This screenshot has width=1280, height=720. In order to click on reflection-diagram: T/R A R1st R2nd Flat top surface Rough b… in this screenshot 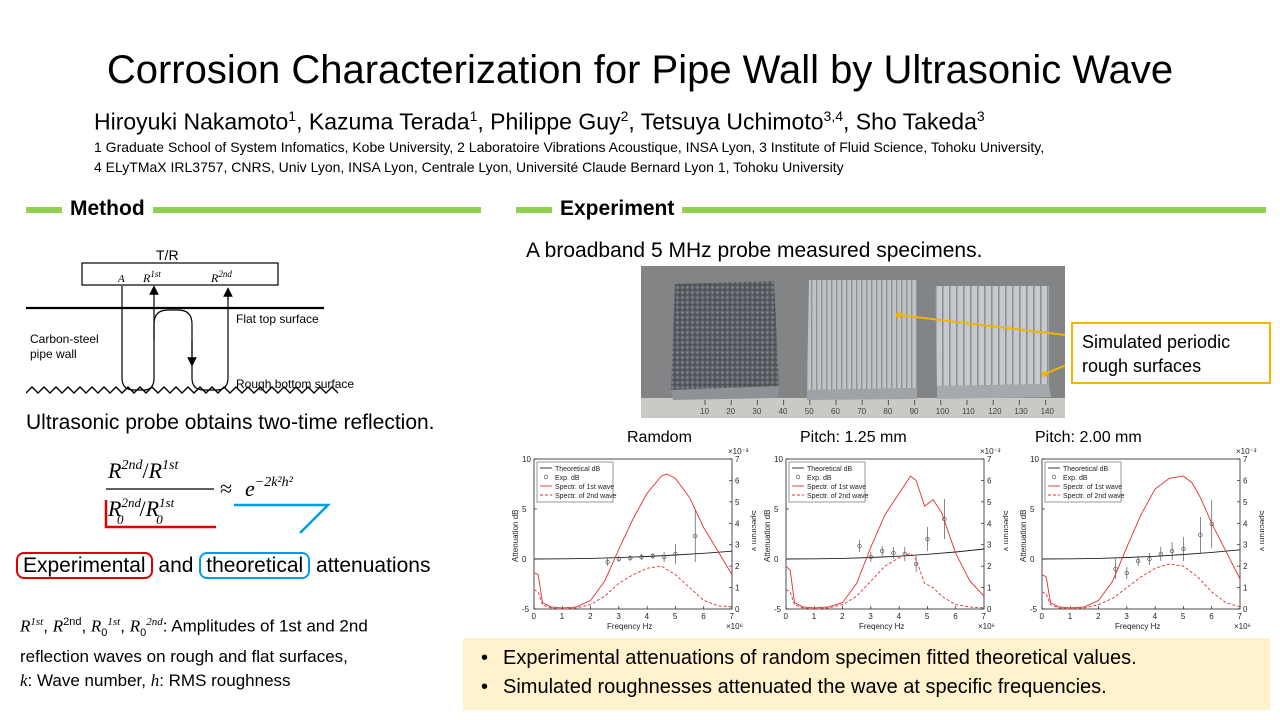, I will do `click(190, 320)`.